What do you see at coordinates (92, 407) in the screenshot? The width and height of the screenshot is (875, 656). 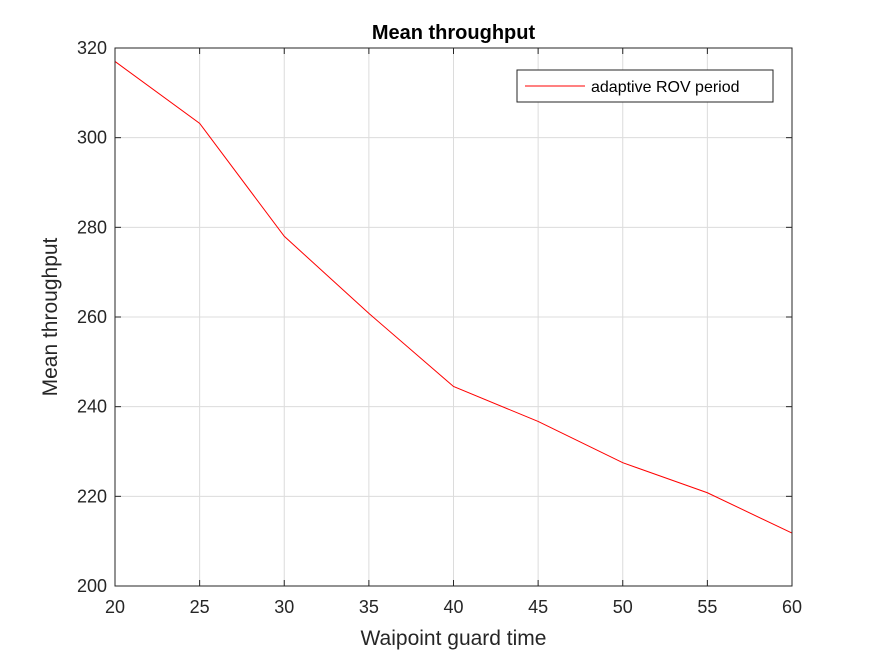 I see `y-tick-label: 240` at bounding box center [92, 407].